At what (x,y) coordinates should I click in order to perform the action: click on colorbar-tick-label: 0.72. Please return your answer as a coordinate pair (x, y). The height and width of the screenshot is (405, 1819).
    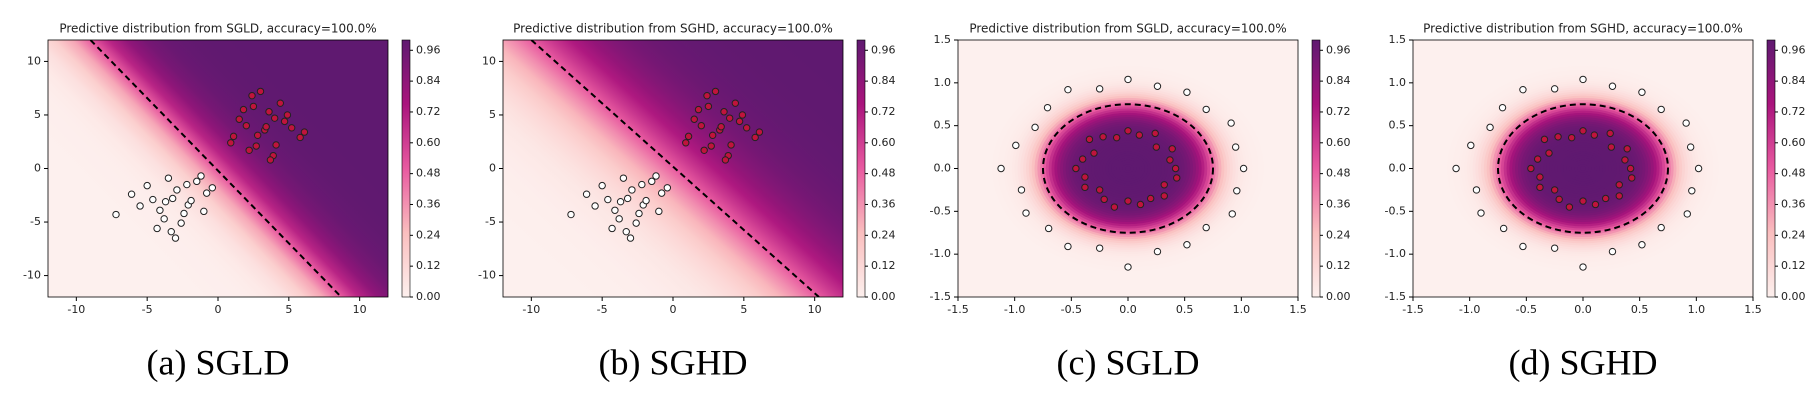
    Looking at the image, I should click on (428, 111).